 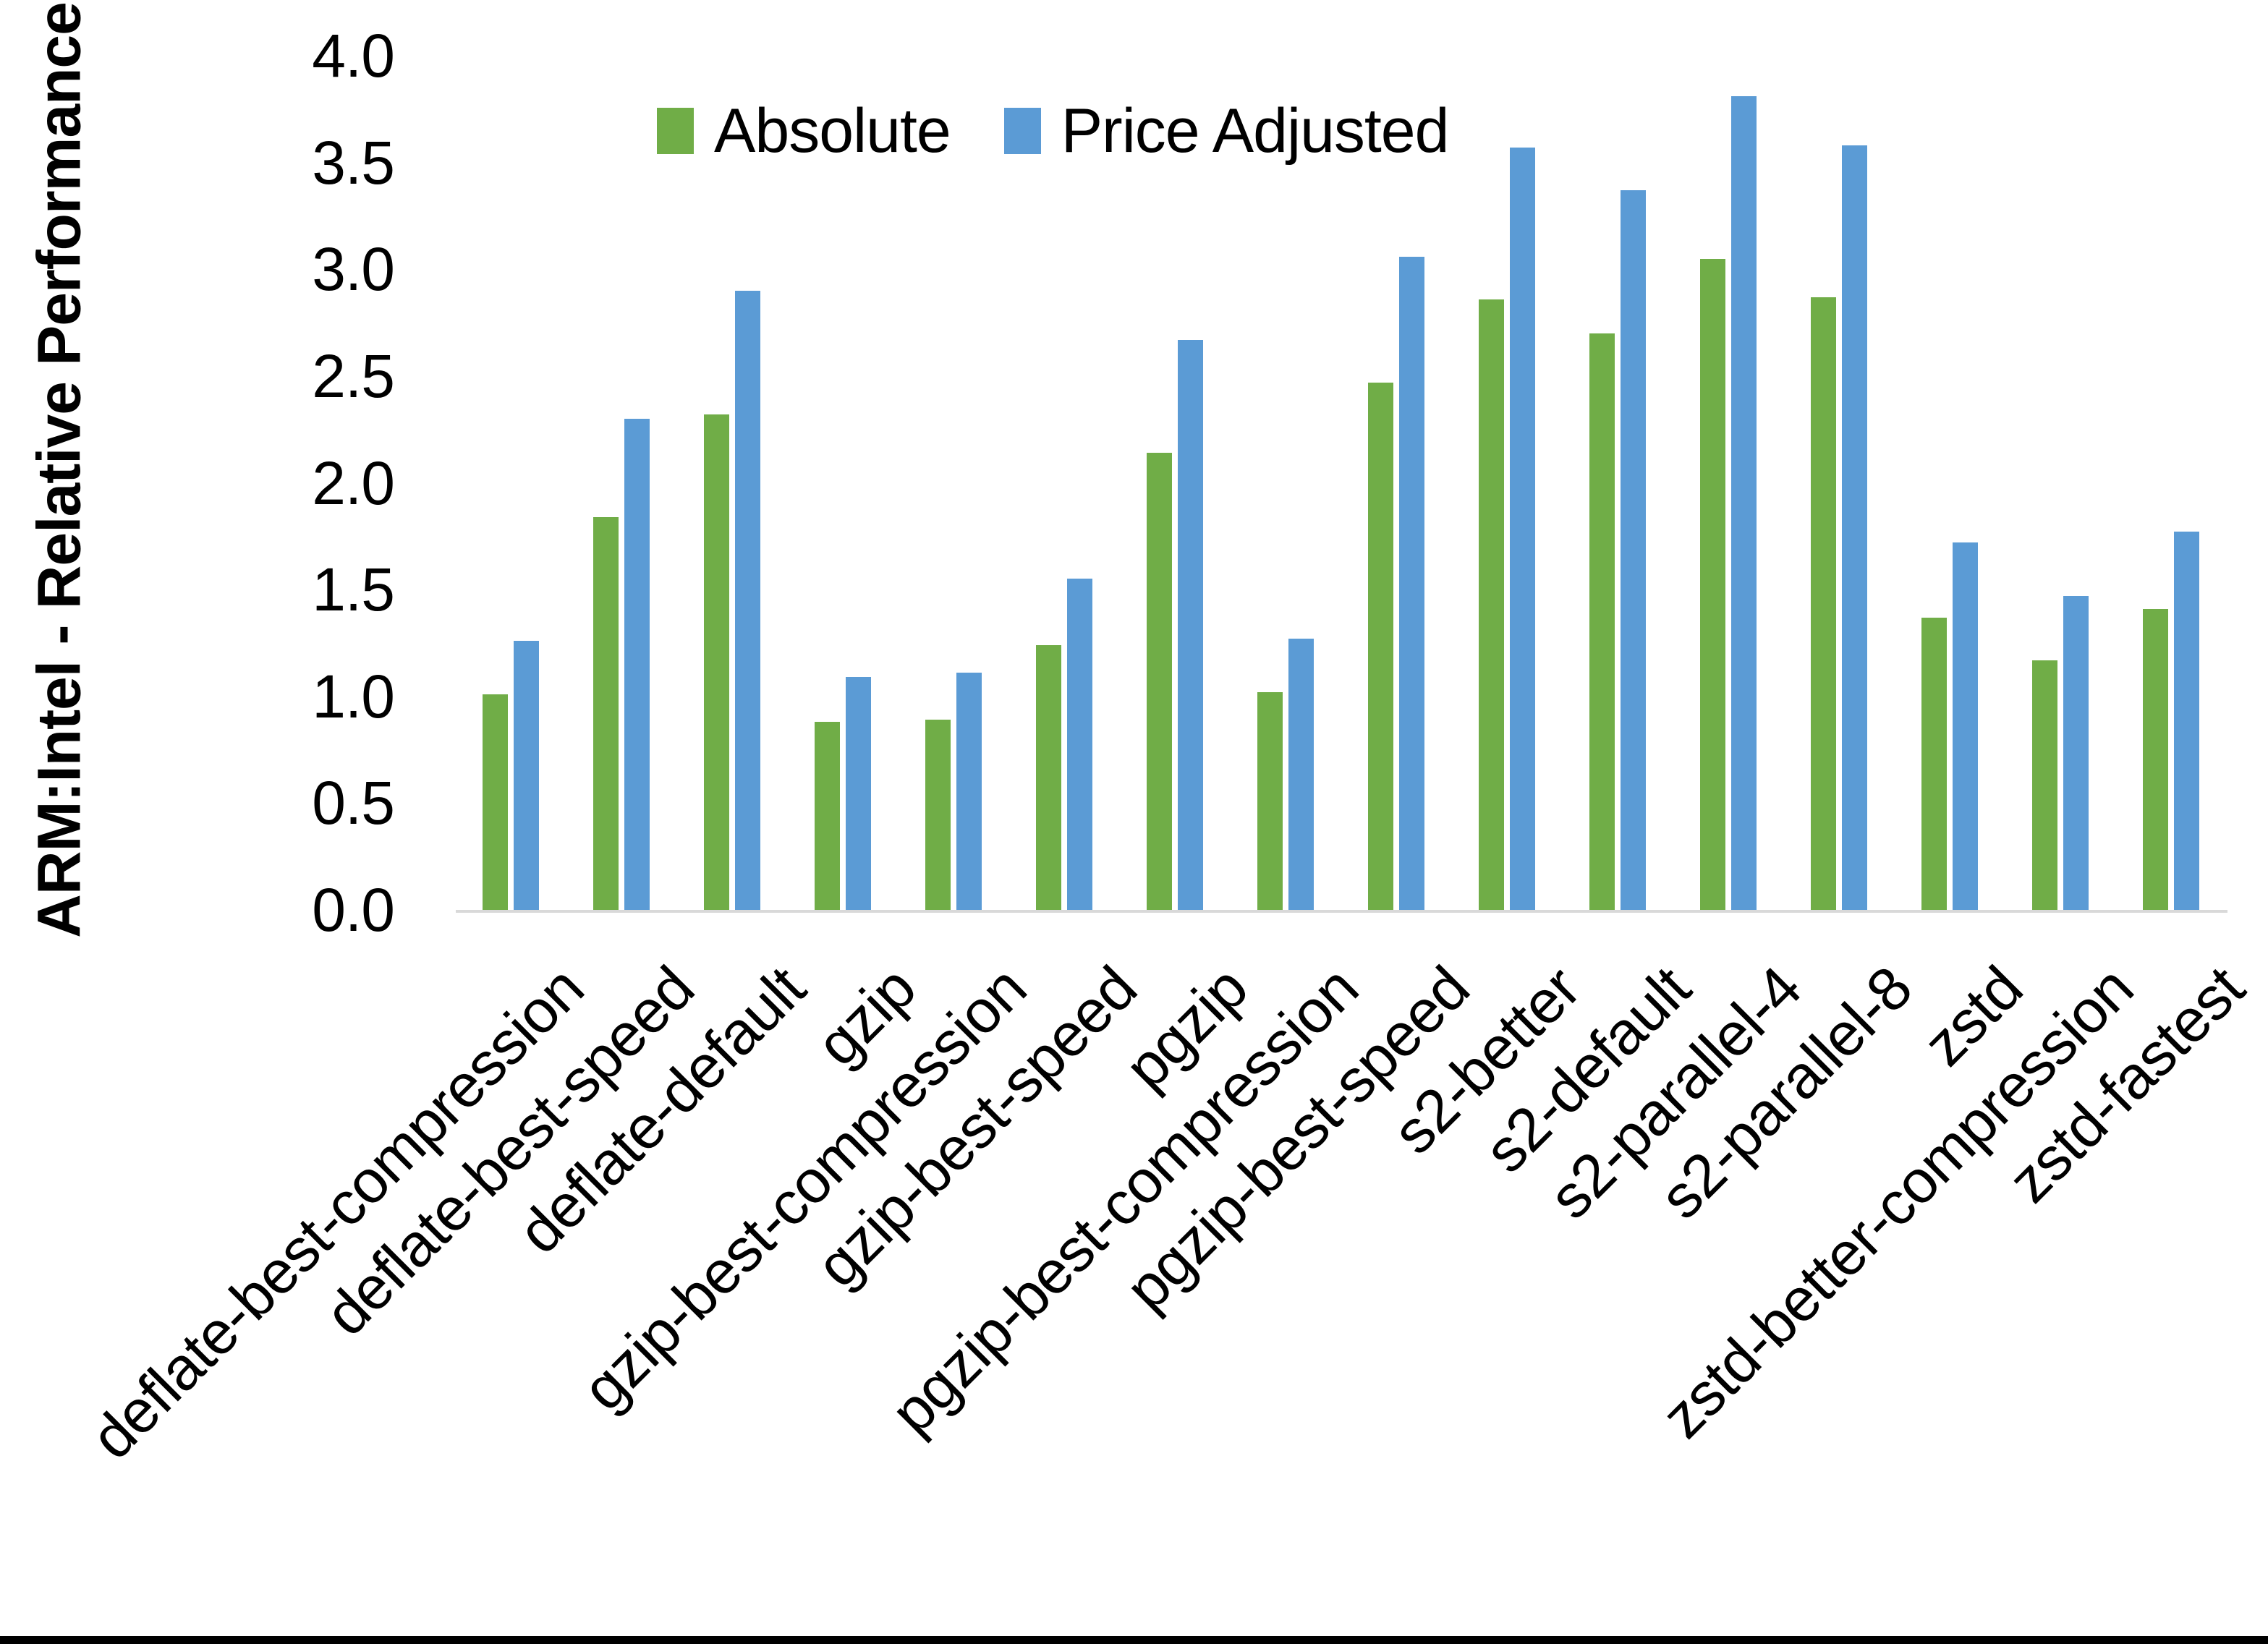 What do you see at coordinates (858, 793) in the screenshot?
I see `bar-price-adjusted-gzip` at bounding box center [858, 793].